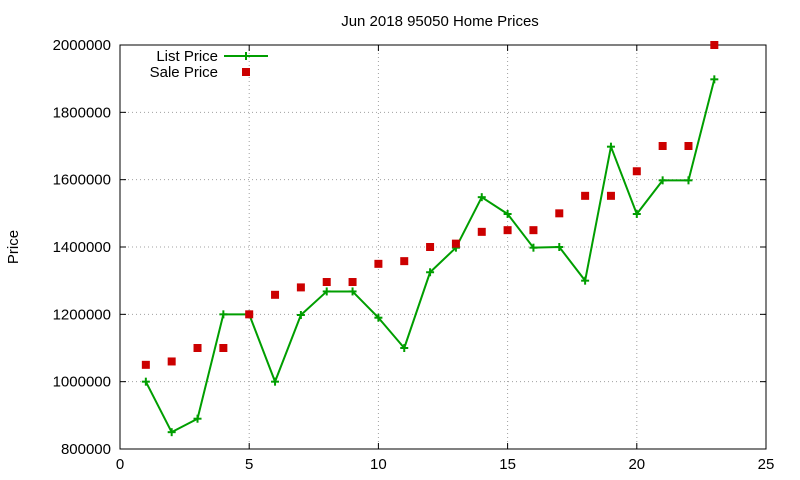 This screenshot has height=480, width=800. Describe the element at coordinates (187, 56) in the screenshot. I see `legend-label-list-price: List Price` at that location.